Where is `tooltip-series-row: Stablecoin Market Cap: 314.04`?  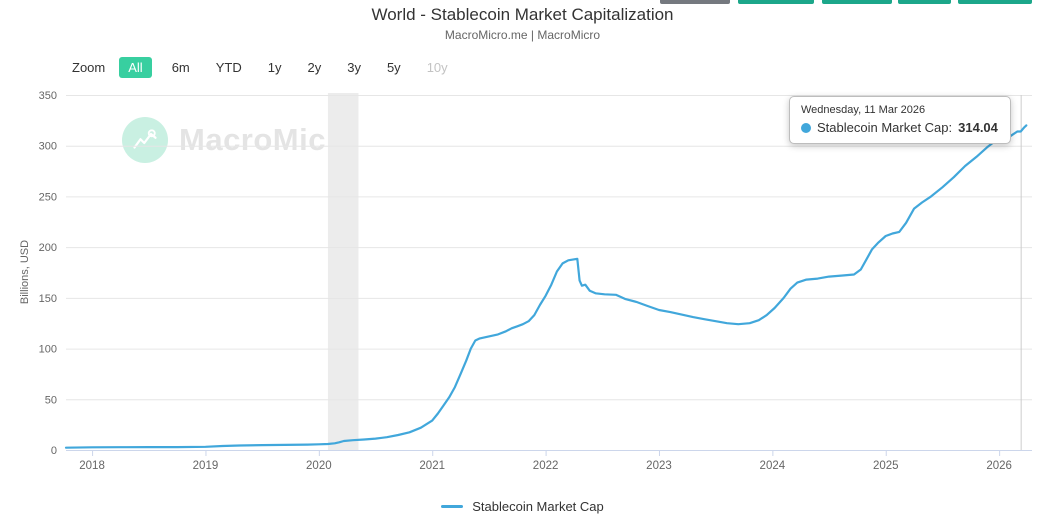 tooltip-series-row: Stablecoin Market Cap: 314.04 is located at coordinates (900, 127).